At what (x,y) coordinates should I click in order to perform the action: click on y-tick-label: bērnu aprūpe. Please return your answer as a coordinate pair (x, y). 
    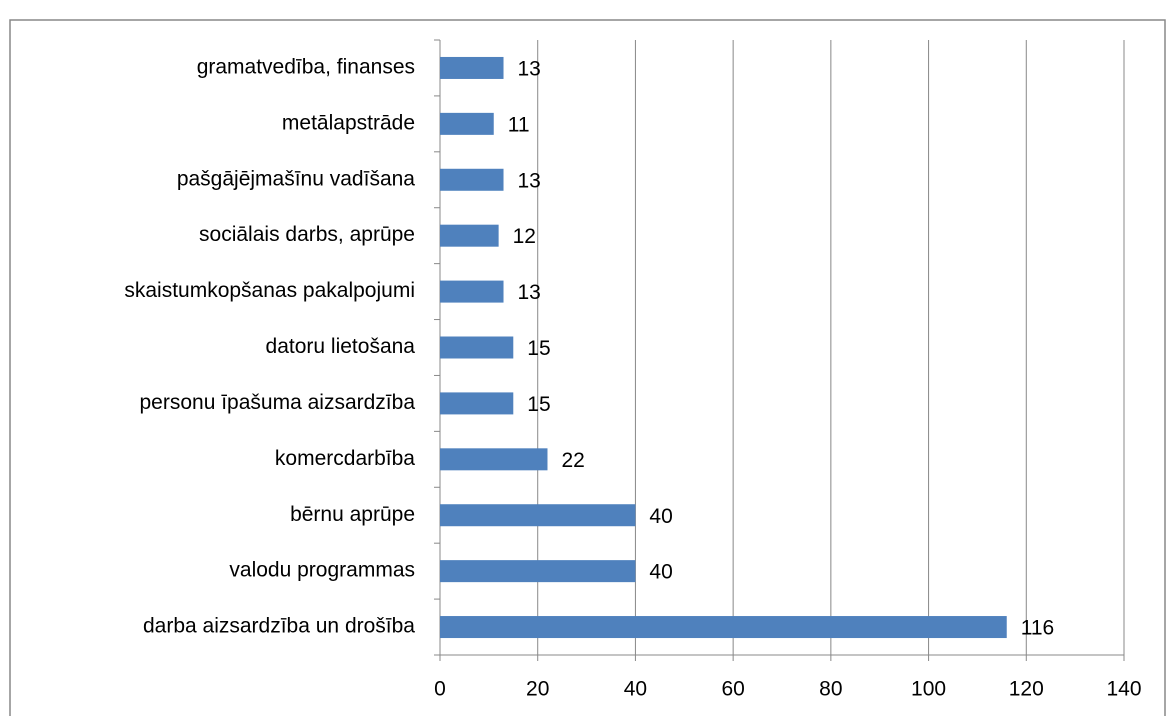
    Looking at the image, I should click on (352, 514).